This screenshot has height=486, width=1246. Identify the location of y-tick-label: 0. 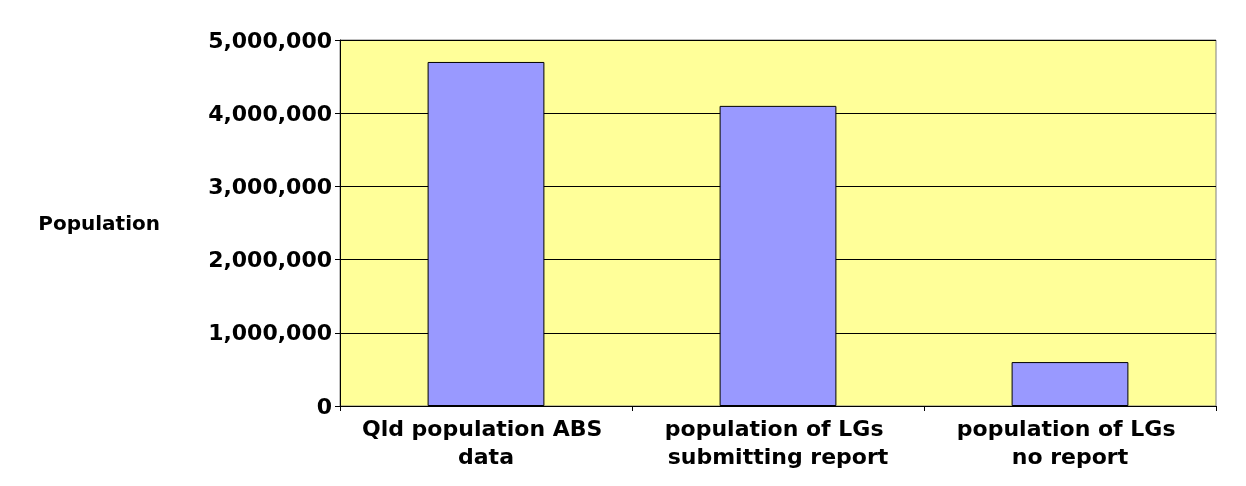
(324, 406).